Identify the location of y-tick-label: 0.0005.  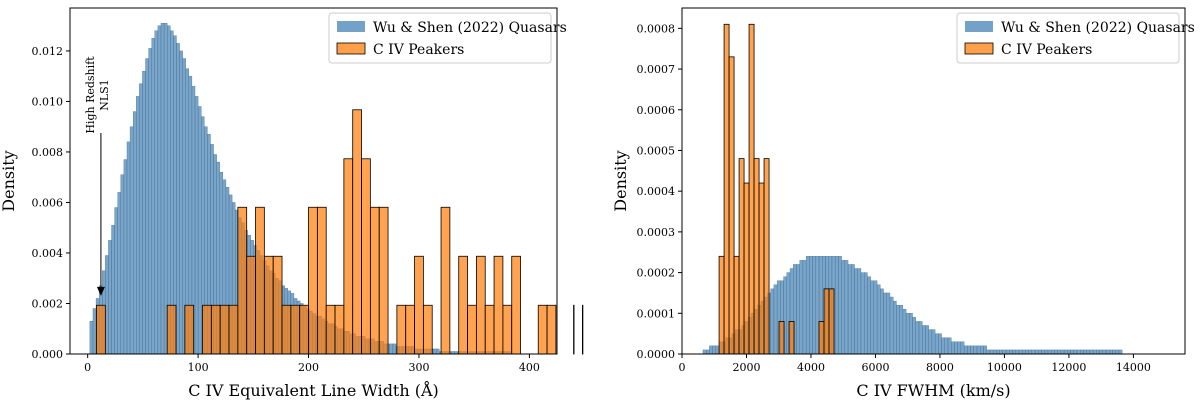
(656, 150).